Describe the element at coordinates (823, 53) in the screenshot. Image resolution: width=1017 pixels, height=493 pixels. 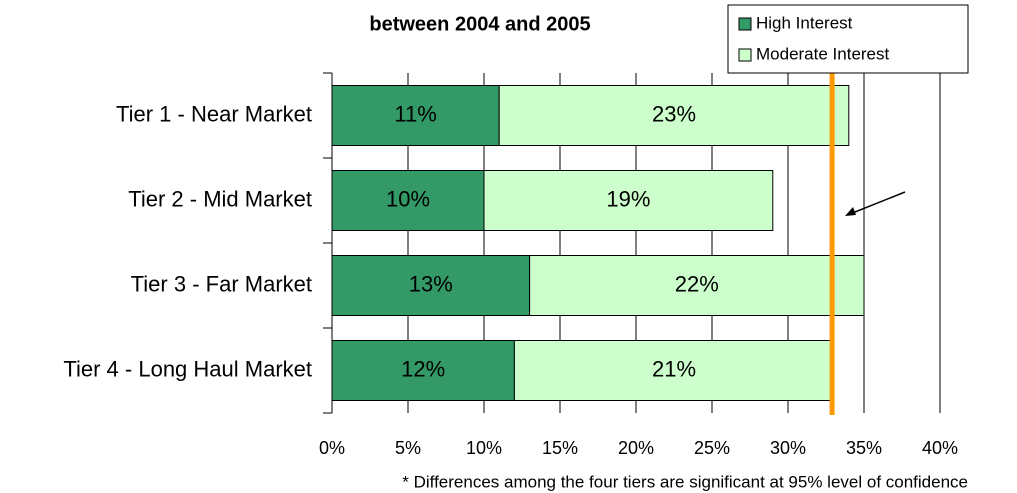
I see `legend-label: Moderate Interest` at that location.